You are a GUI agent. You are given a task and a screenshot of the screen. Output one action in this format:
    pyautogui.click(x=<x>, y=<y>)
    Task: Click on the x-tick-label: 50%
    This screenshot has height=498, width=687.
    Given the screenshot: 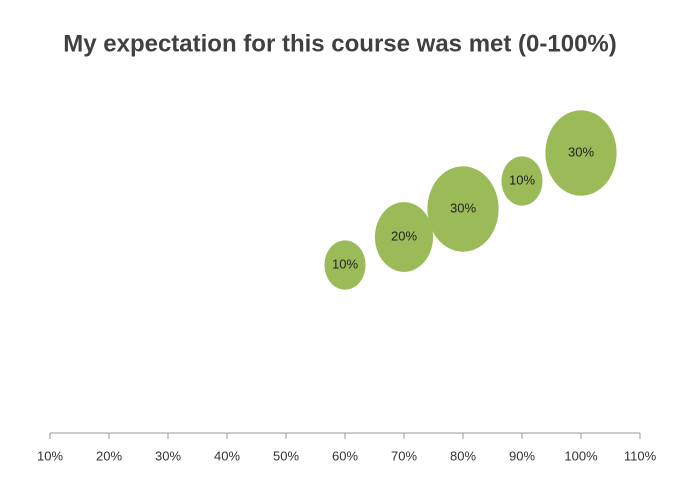 What is the action you would take?
    pyautogui.click(x=286, y=455)
    